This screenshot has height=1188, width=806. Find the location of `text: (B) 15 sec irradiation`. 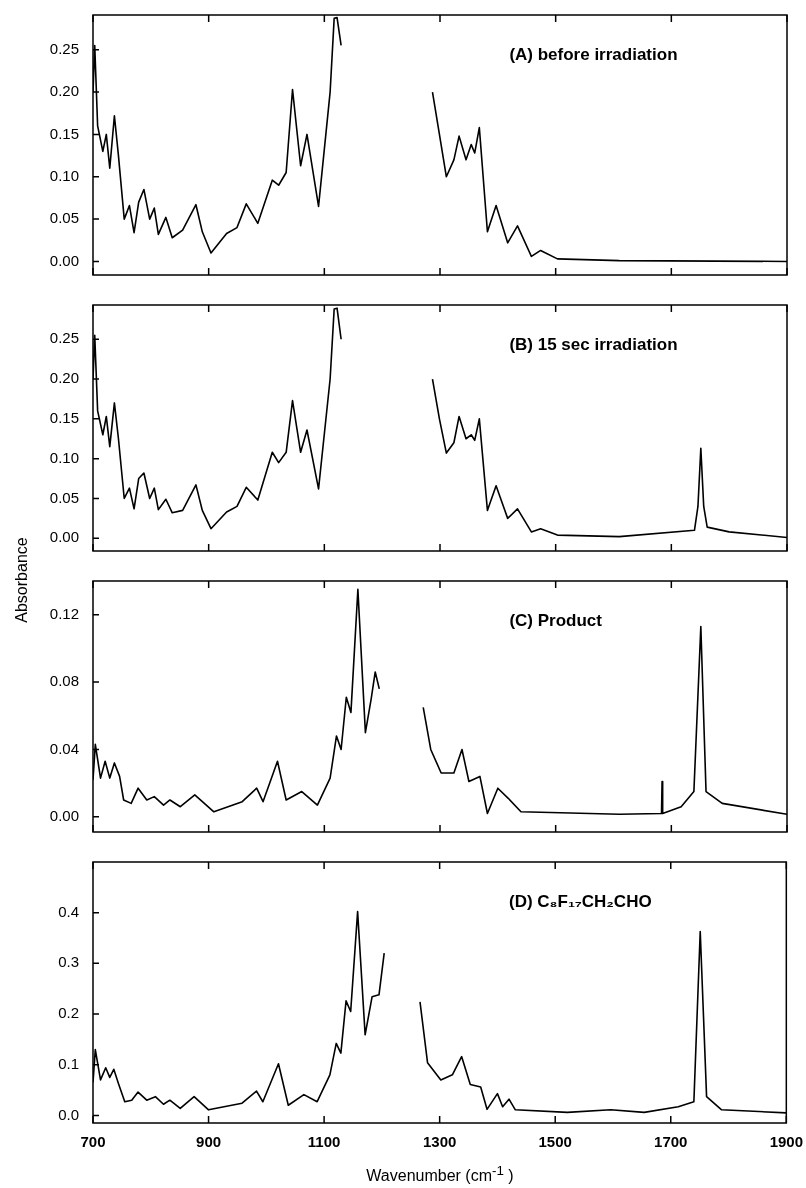

text: (B) 15 sec irradiation is located at coordinates (593, 344).